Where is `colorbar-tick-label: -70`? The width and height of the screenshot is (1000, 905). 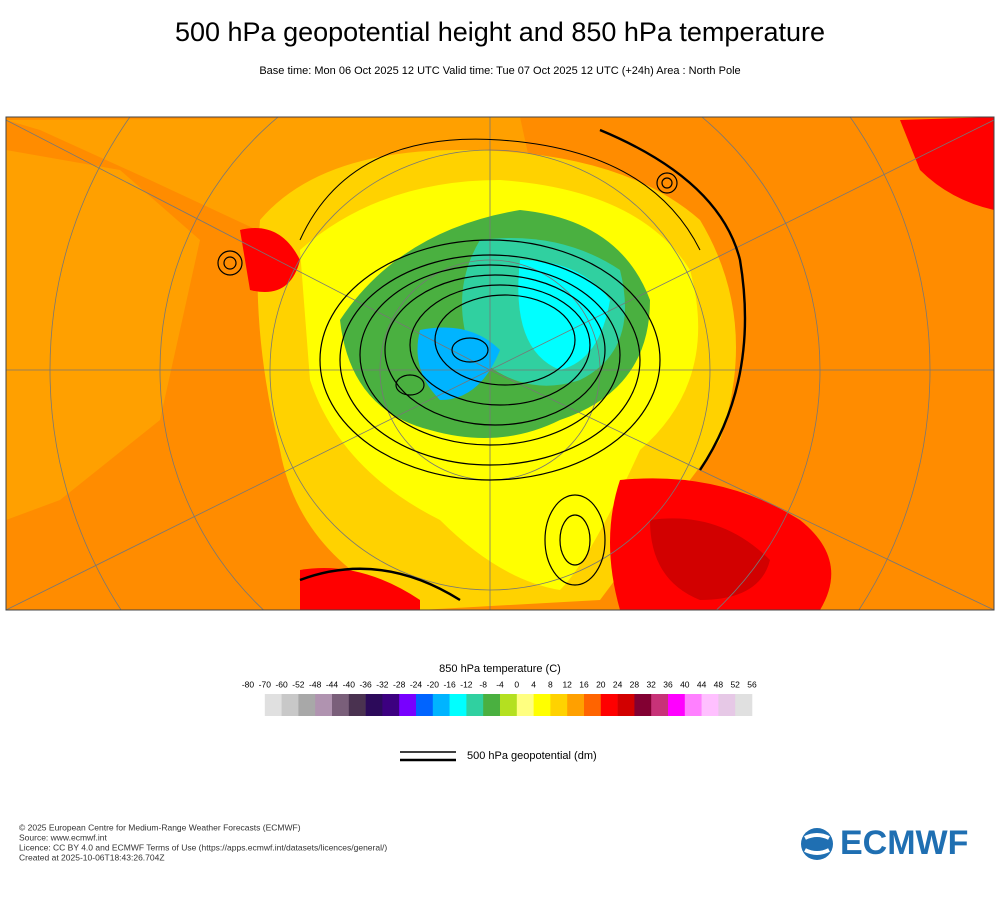 colorbar-tick-label: -70 is located at coordinates (265, 684).